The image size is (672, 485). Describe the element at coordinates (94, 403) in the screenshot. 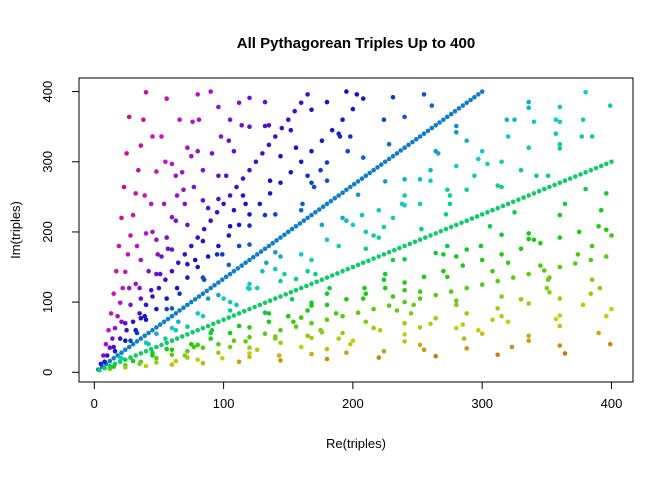

I see `x-tick-label: 0` at that location.